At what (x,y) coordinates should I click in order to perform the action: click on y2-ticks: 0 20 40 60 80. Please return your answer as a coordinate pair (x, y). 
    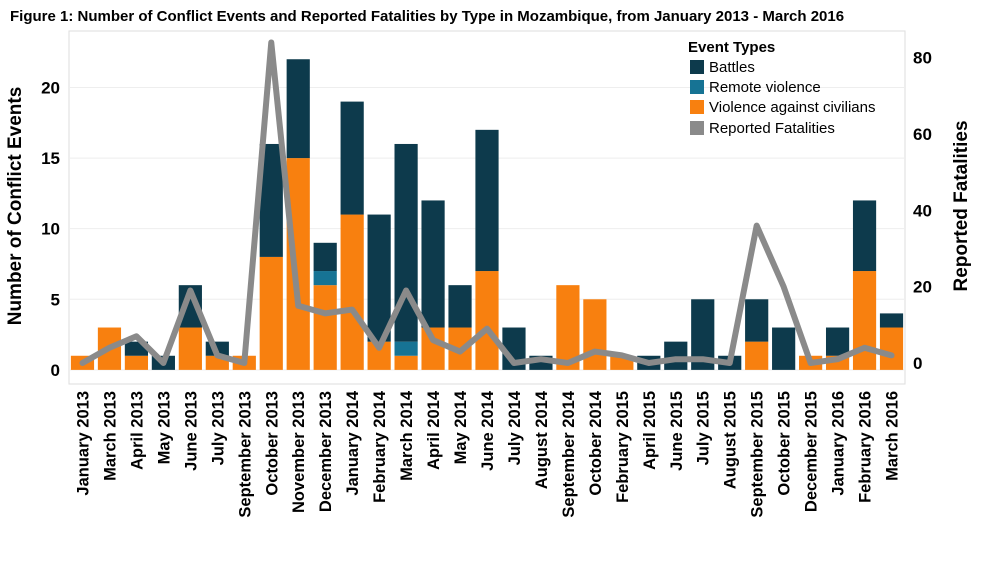
    Looking at the image, I should click on (922, 211).